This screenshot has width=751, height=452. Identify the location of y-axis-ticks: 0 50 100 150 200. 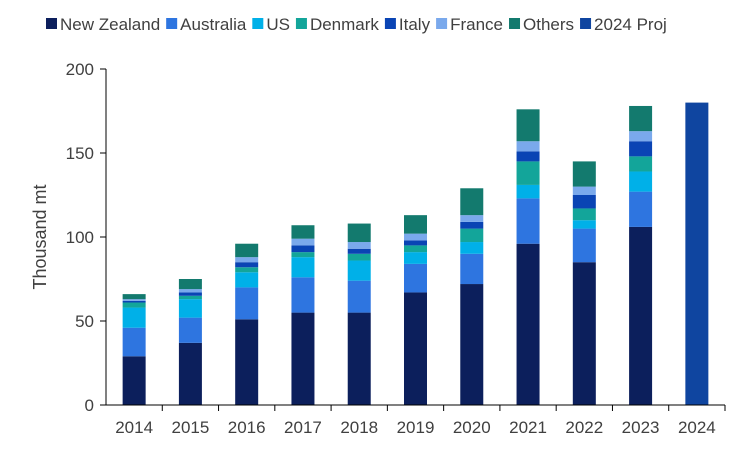
(86, 237).